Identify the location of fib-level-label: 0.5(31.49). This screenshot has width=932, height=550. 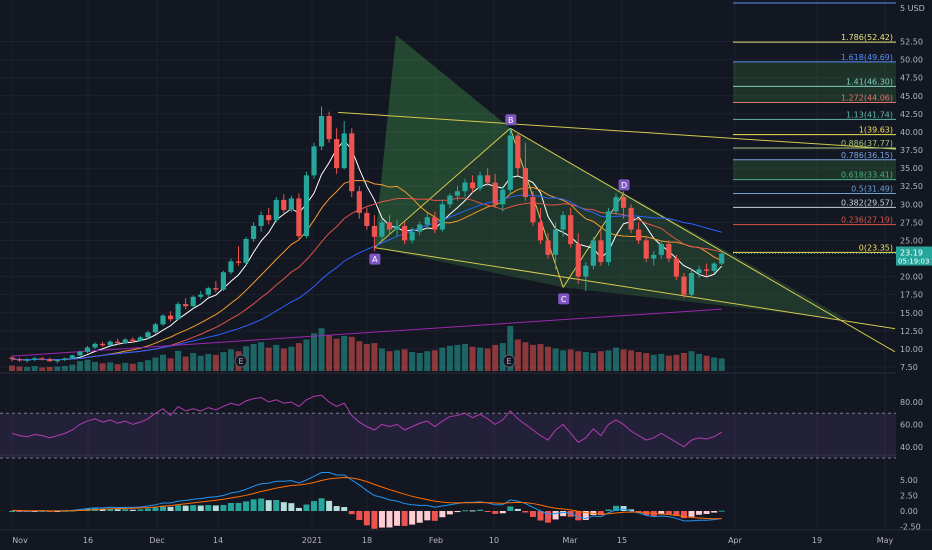
(872, 188).